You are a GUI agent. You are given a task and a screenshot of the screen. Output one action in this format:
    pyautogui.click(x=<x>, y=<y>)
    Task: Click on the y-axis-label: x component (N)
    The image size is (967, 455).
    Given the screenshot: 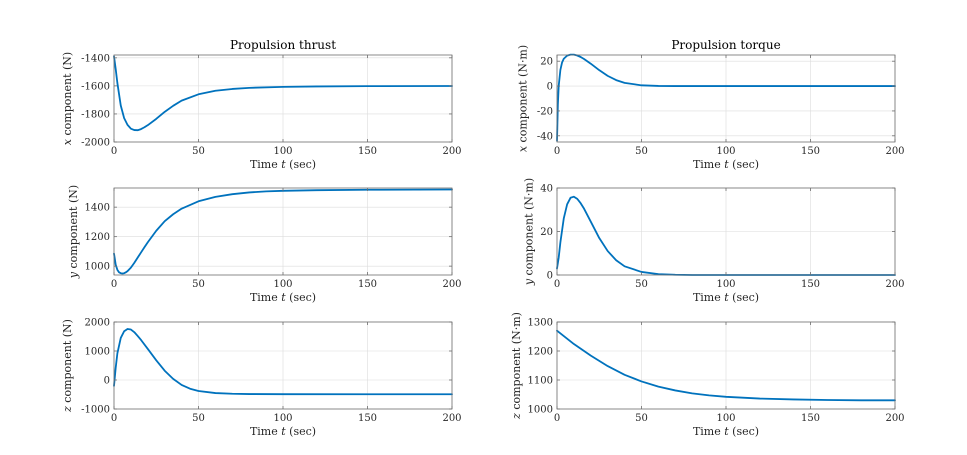 What is the action you would take?
    pyautogui.click(x=67, y=98)
    